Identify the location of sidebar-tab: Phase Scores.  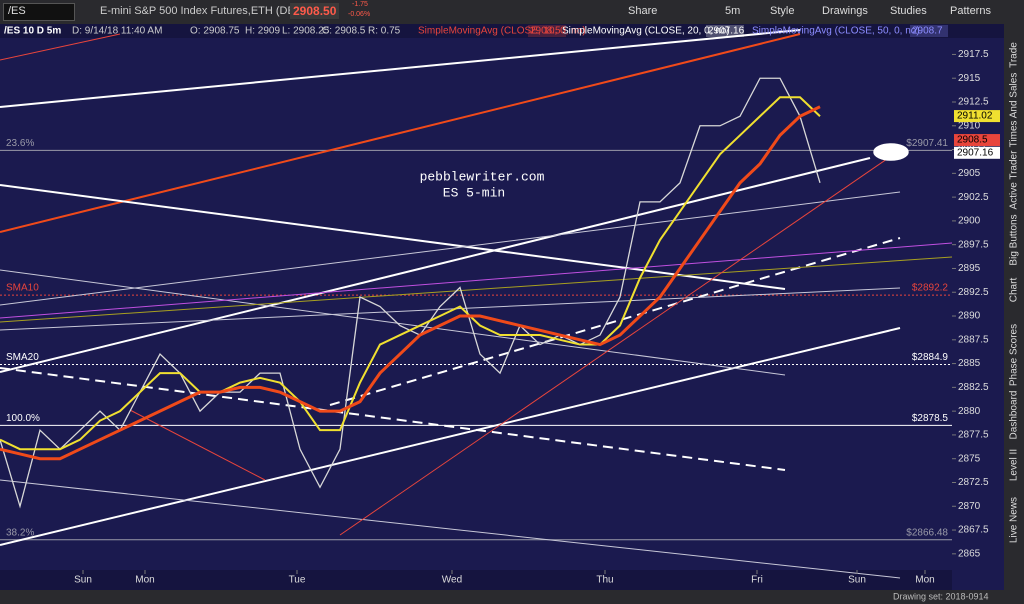
(1014, 355).